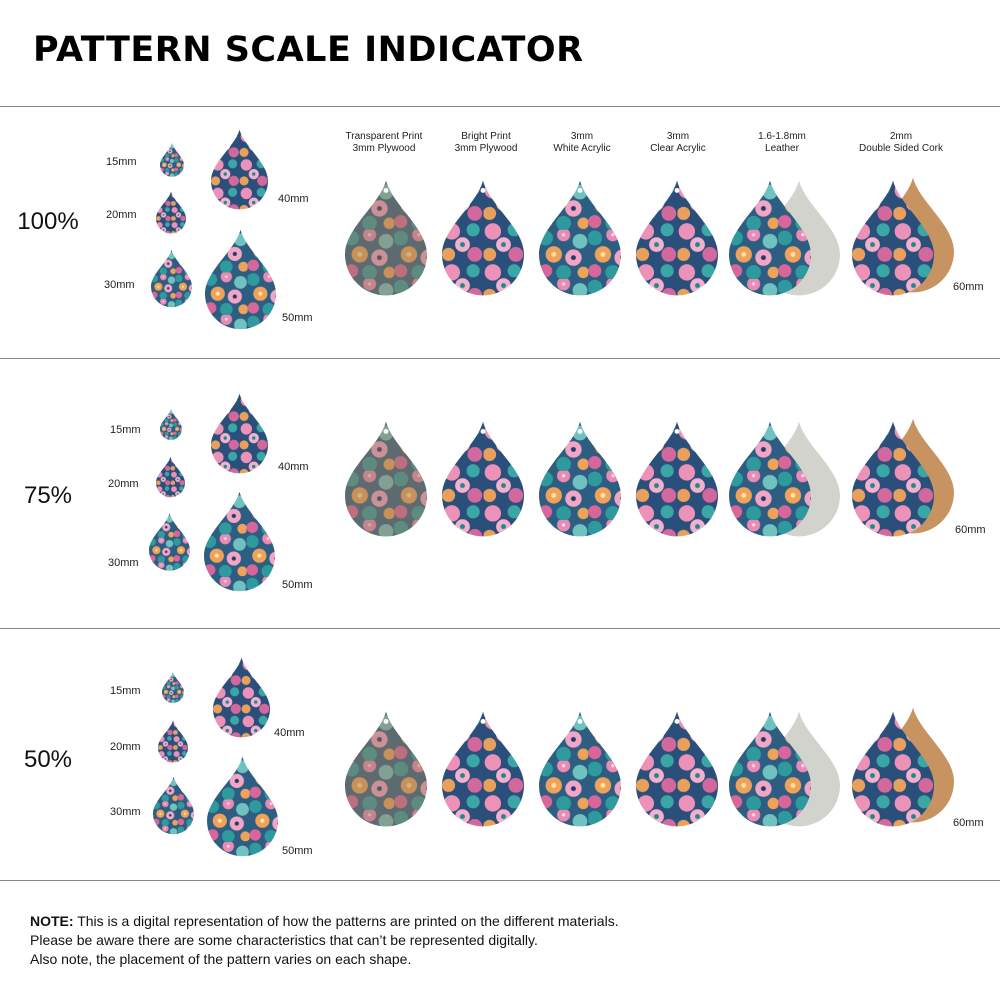 The image size is (1000, 1000). I want to click on material-header-leather: 1.6-1.8mm Leather, so click(782, 143).